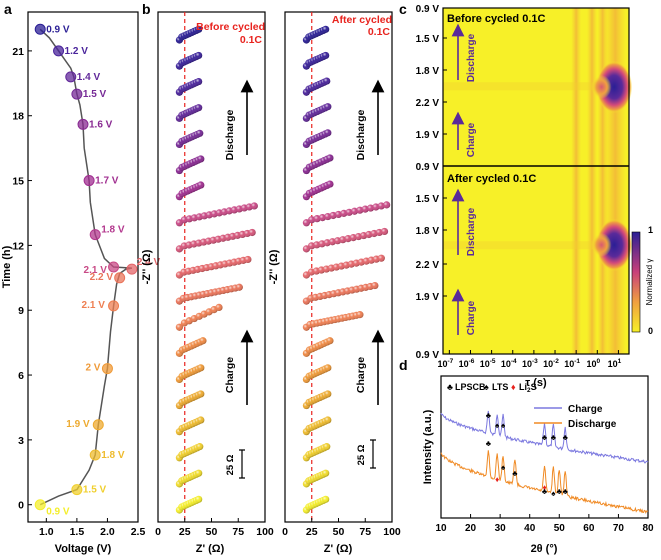  Describe the element at coordinates (649, 282) in the screenshot. I see `panel-c-colorbar-label: Normalized γ` at that location.